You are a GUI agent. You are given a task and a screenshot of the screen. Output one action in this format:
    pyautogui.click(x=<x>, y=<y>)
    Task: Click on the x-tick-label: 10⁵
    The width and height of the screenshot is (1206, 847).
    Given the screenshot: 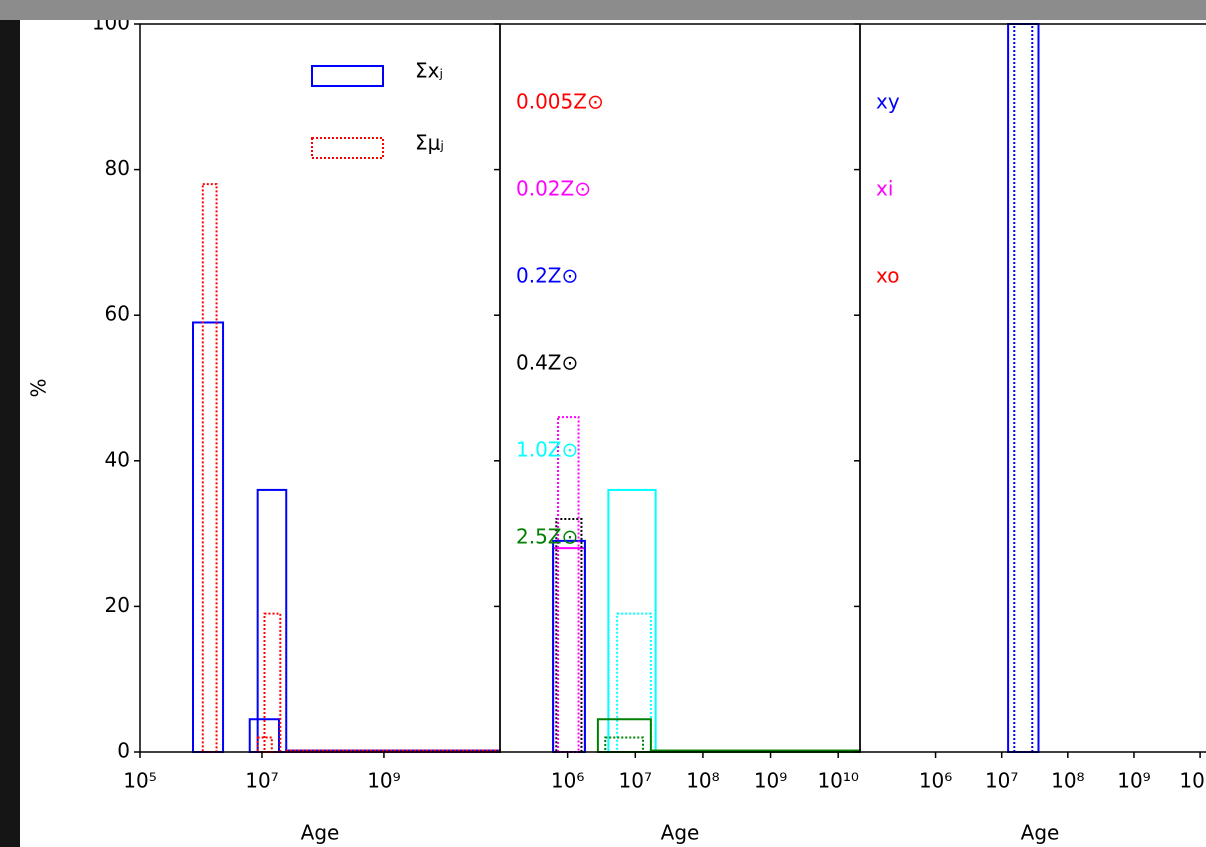 What is the action you would take?
    pyautogui.click(x=139, y=781)
    